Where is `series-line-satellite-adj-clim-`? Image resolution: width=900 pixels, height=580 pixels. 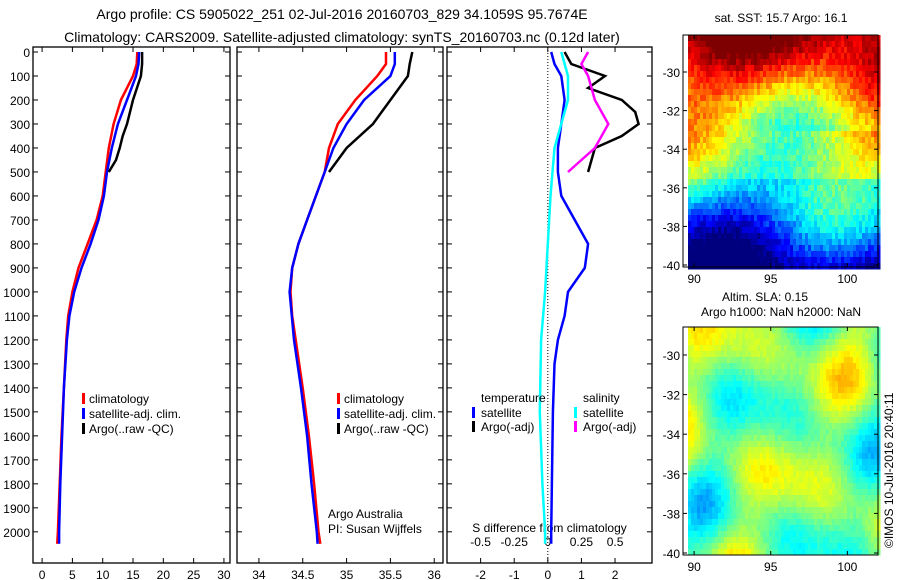 series-line-satellite-adj-clim- is located at coordinates (99, 297).